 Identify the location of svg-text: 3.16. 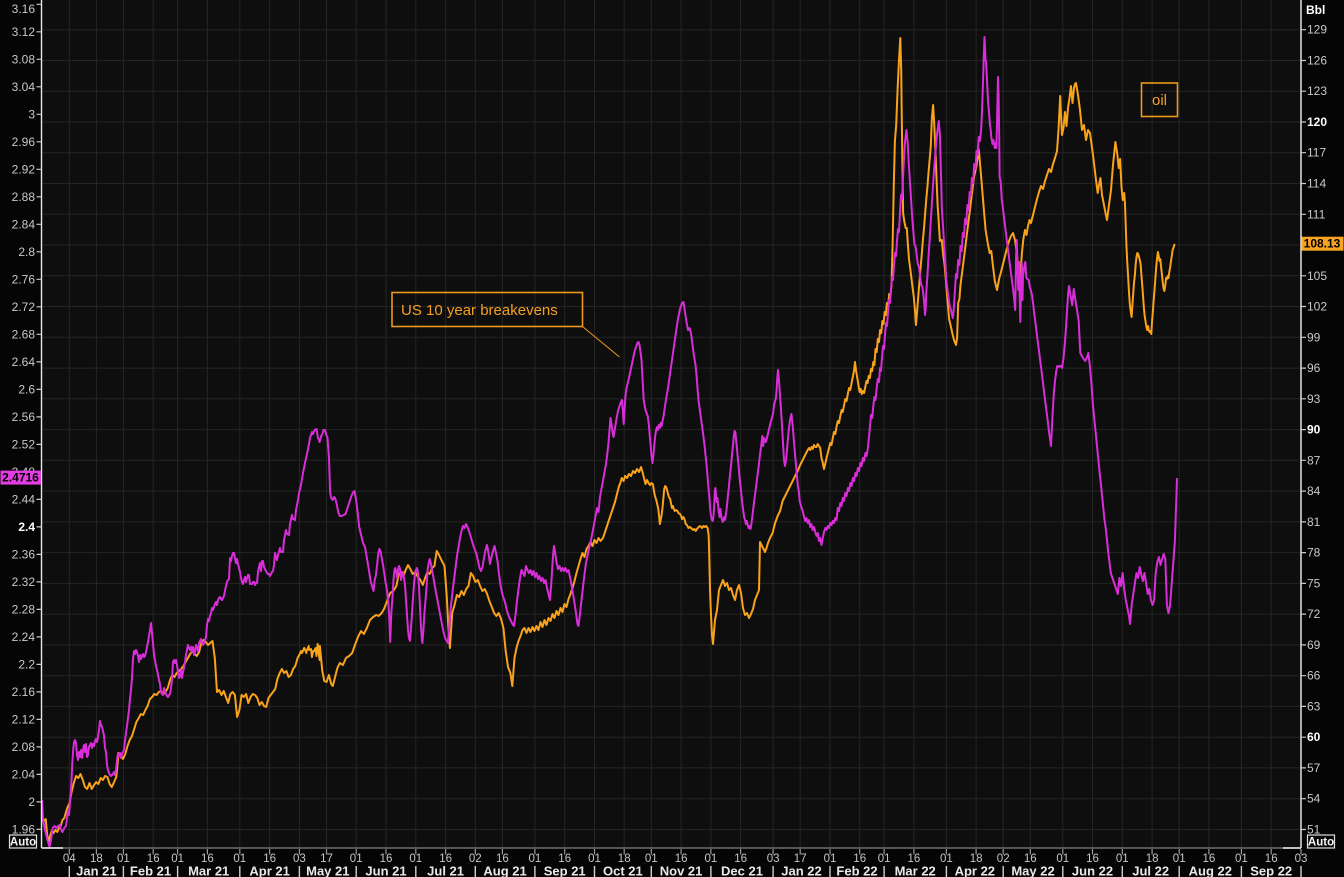
(24, 9).